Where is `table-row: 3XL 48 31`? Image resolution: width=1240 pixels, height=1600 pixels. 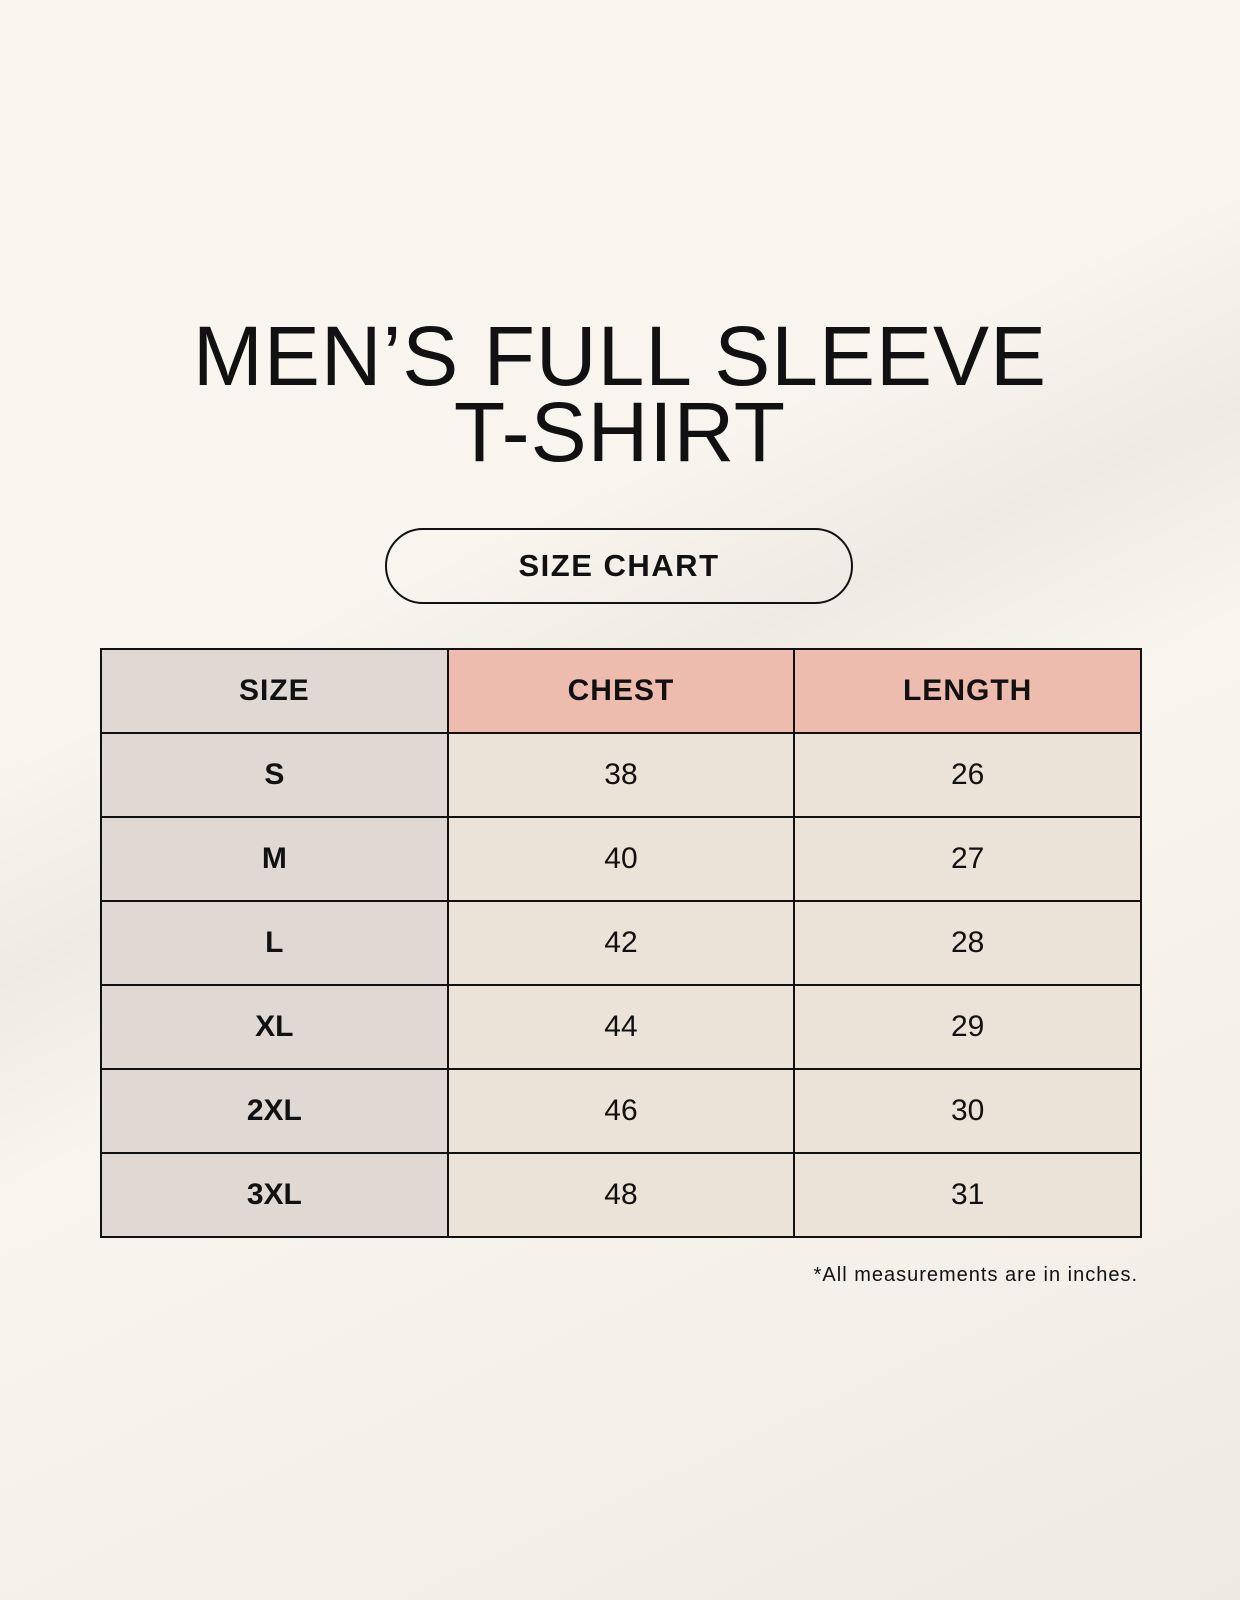 table-row: 3XL 48 31 is located at coordinates (621, 1195).